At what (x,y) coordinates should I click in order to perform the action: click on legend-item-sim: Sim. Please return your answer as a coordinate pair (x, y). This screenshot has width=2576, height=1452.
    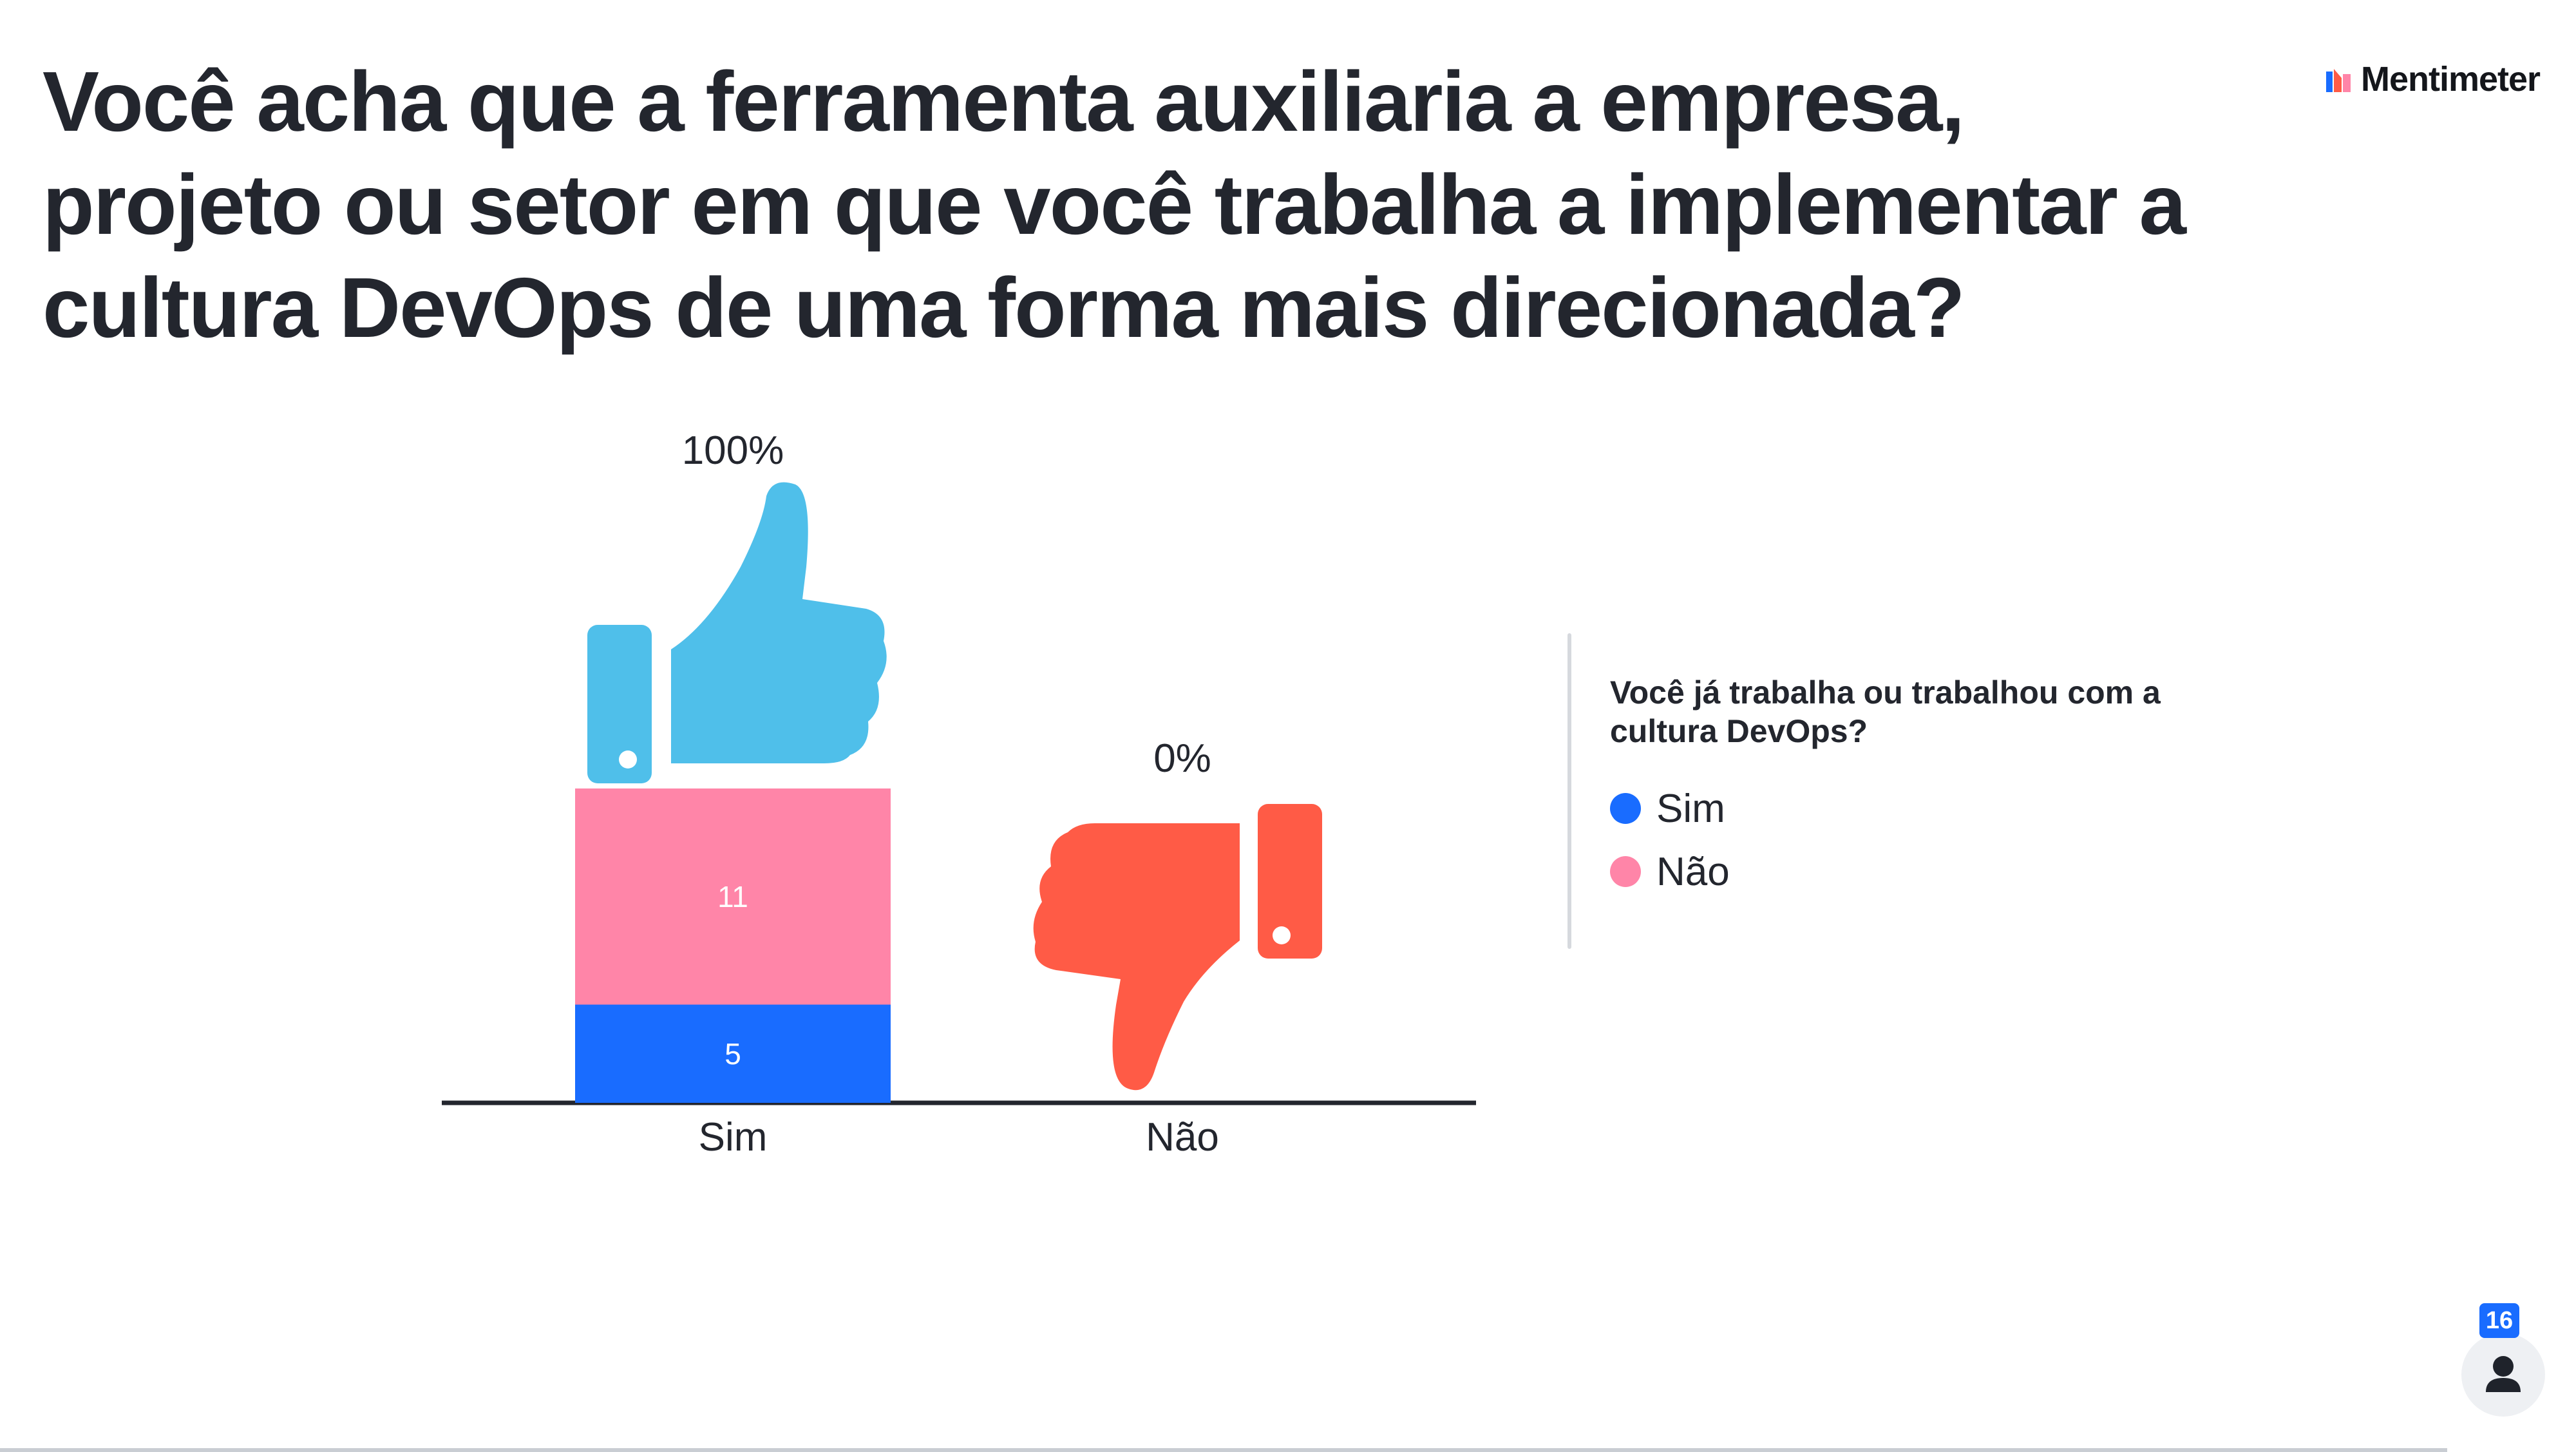
    Looking at the image, I should click on (1900, 808).